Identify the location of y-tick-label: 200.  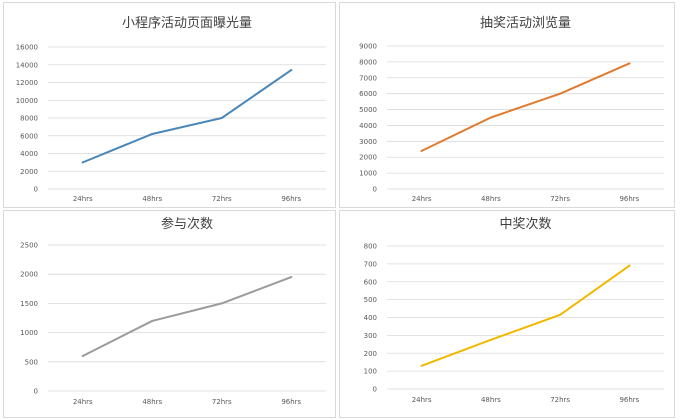
(370, 354).